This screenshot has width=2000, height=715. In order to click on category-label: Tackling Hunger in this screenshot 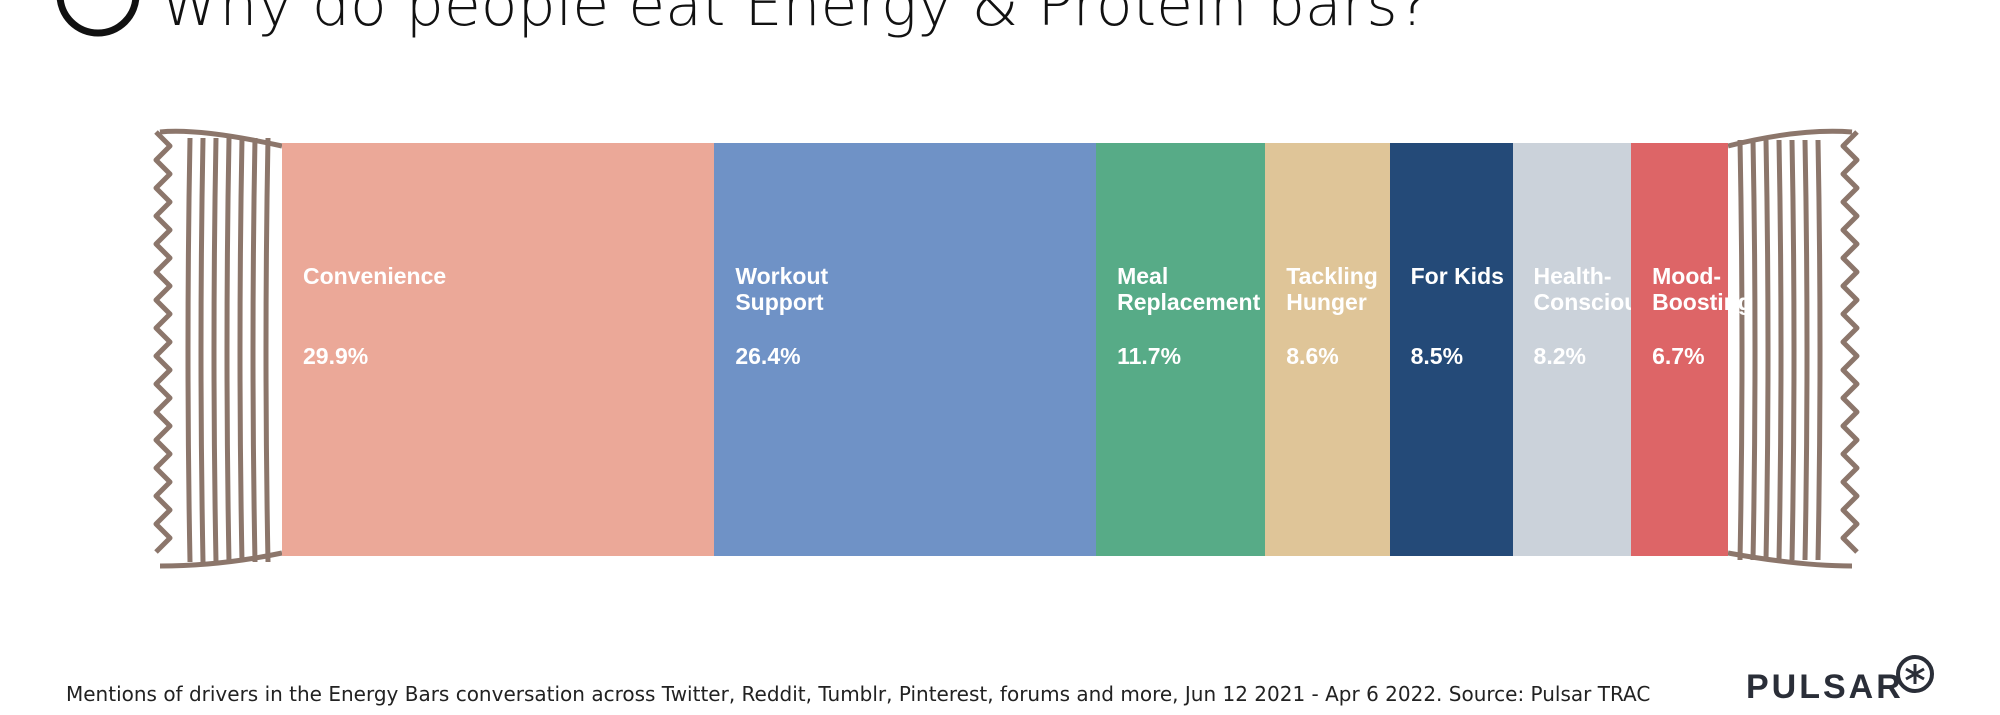, I will do `click(1332, 289)`.